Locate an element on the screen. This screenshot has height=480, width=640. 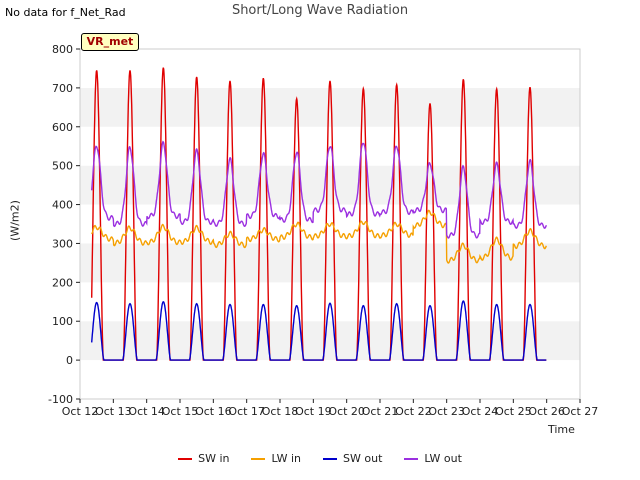
x-tick-label: Oct 23 is located at coordinates (446, 411).